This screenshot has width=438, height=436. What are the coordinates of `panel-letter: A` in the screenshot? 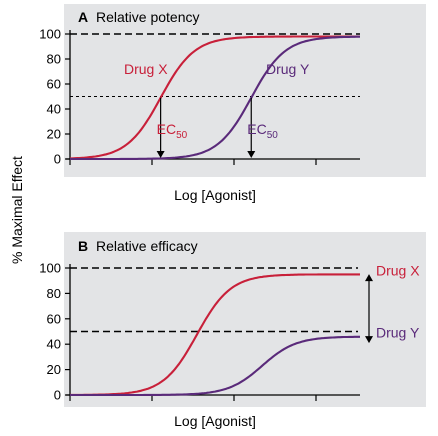 It's located at (83, 17).